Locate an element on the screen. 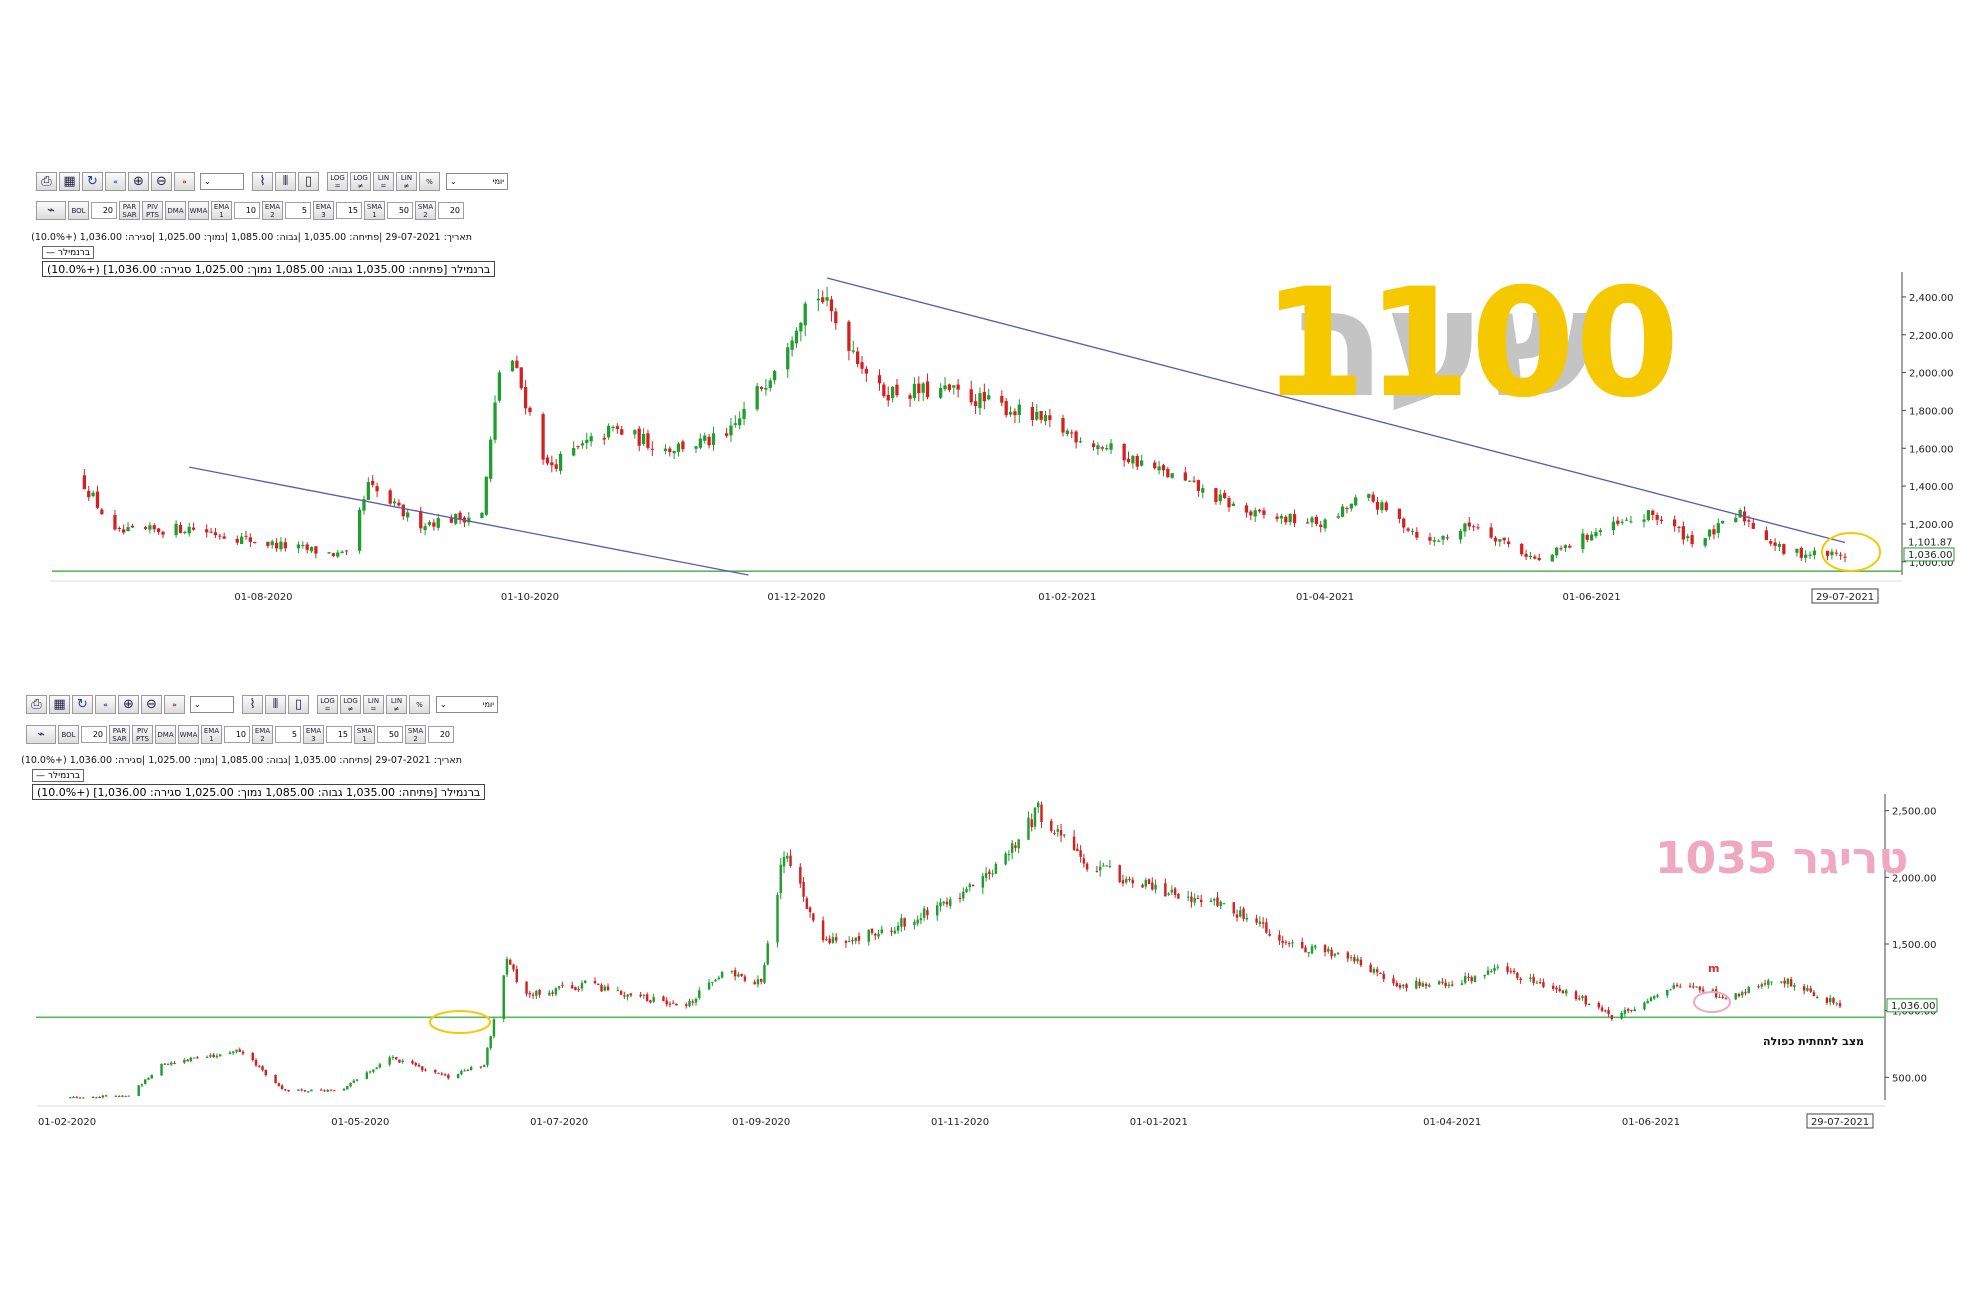 This screenshot has width=1972, height=1300. x-tick-label: 01-04-2021 is located at coordinates (1325, 597).